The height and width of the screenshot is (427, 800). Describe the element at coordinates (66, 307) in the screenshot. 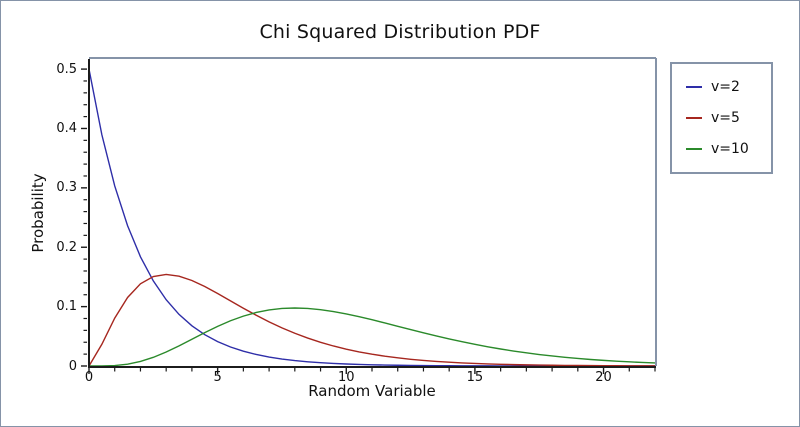

I see `y-tick-label: 0.1` at that location.